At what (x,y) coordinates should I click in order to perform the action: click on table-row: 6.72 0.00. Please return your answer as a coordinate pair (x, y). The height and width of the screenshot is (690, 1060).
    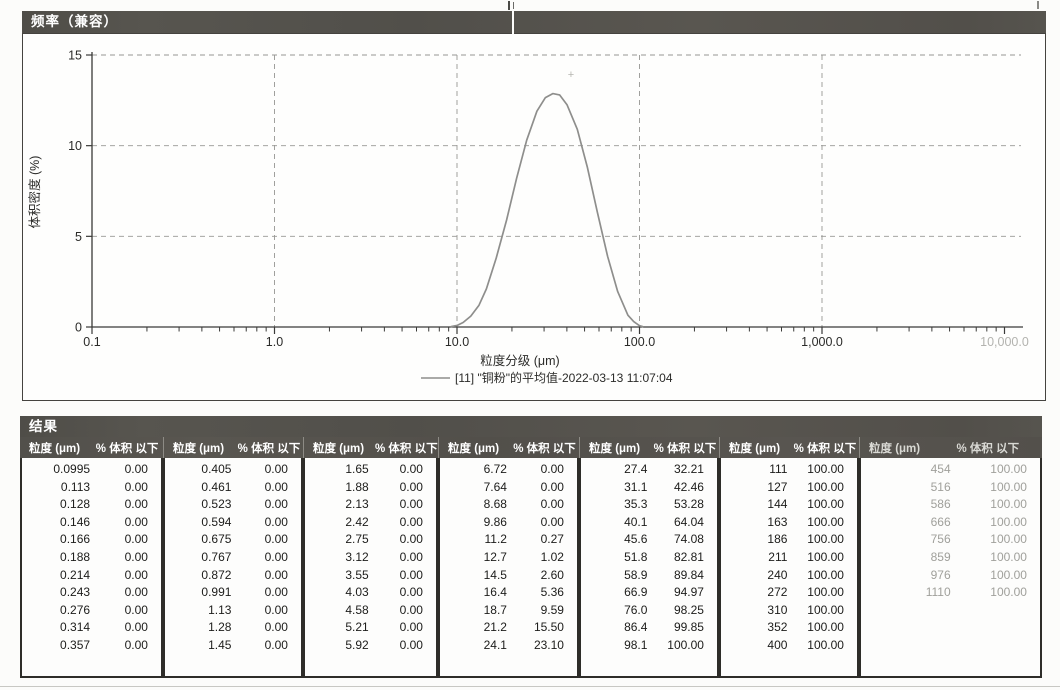
    Looking at the image, I should click on (508, 470).